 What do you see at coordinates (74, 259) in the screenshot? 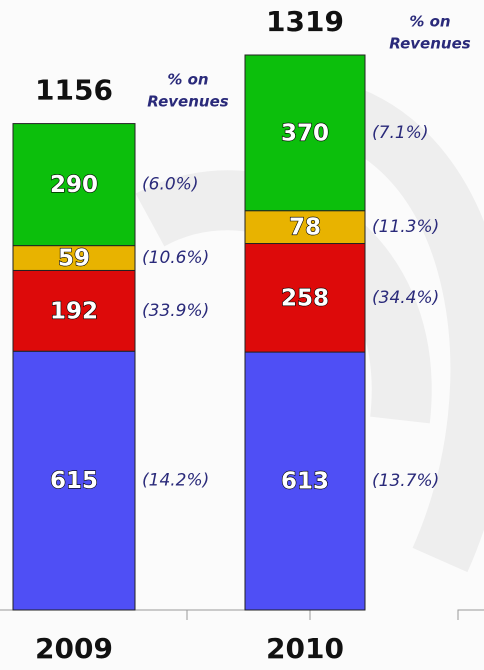
I see `segment-label: 59` at bounding box center [74, 259].